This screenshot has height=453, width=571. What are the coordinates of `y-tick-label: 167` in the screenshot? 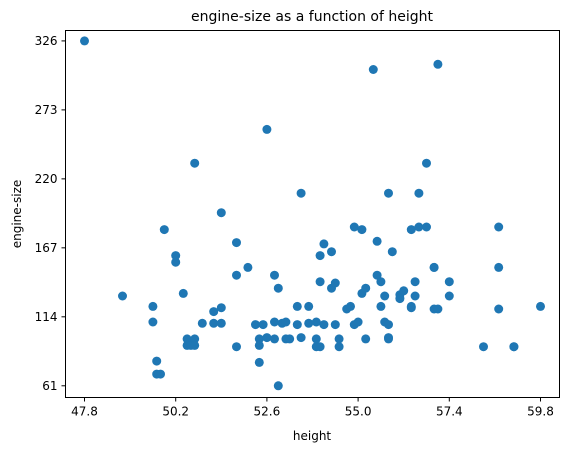 It's located at (46, 248).